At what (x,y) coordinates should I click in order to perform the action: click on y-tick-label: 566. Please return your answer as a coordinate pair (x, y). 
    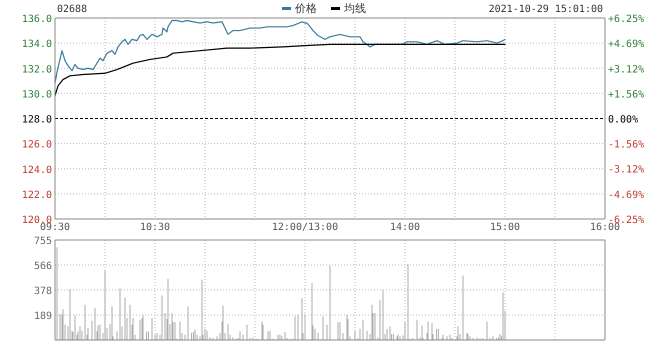
    Looking at the image, I should click on (43, 266).